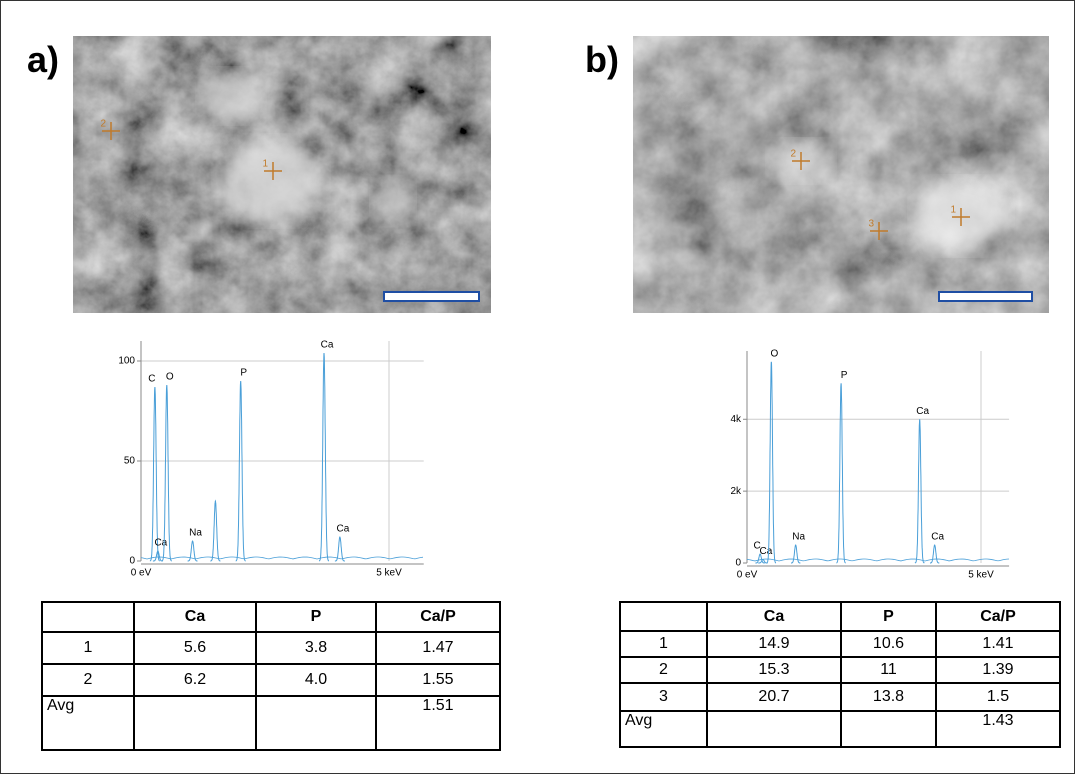  I want to click on table-cell: 1.39, so click(998, 670).